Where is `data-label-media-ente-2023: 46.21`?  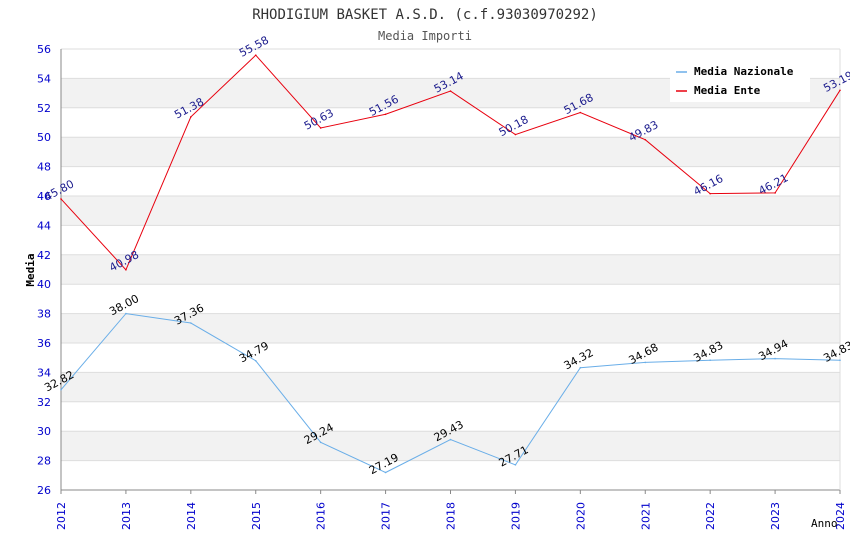 data-label-media-ente-2023: 46.21 is located at coordinates (773, 184).